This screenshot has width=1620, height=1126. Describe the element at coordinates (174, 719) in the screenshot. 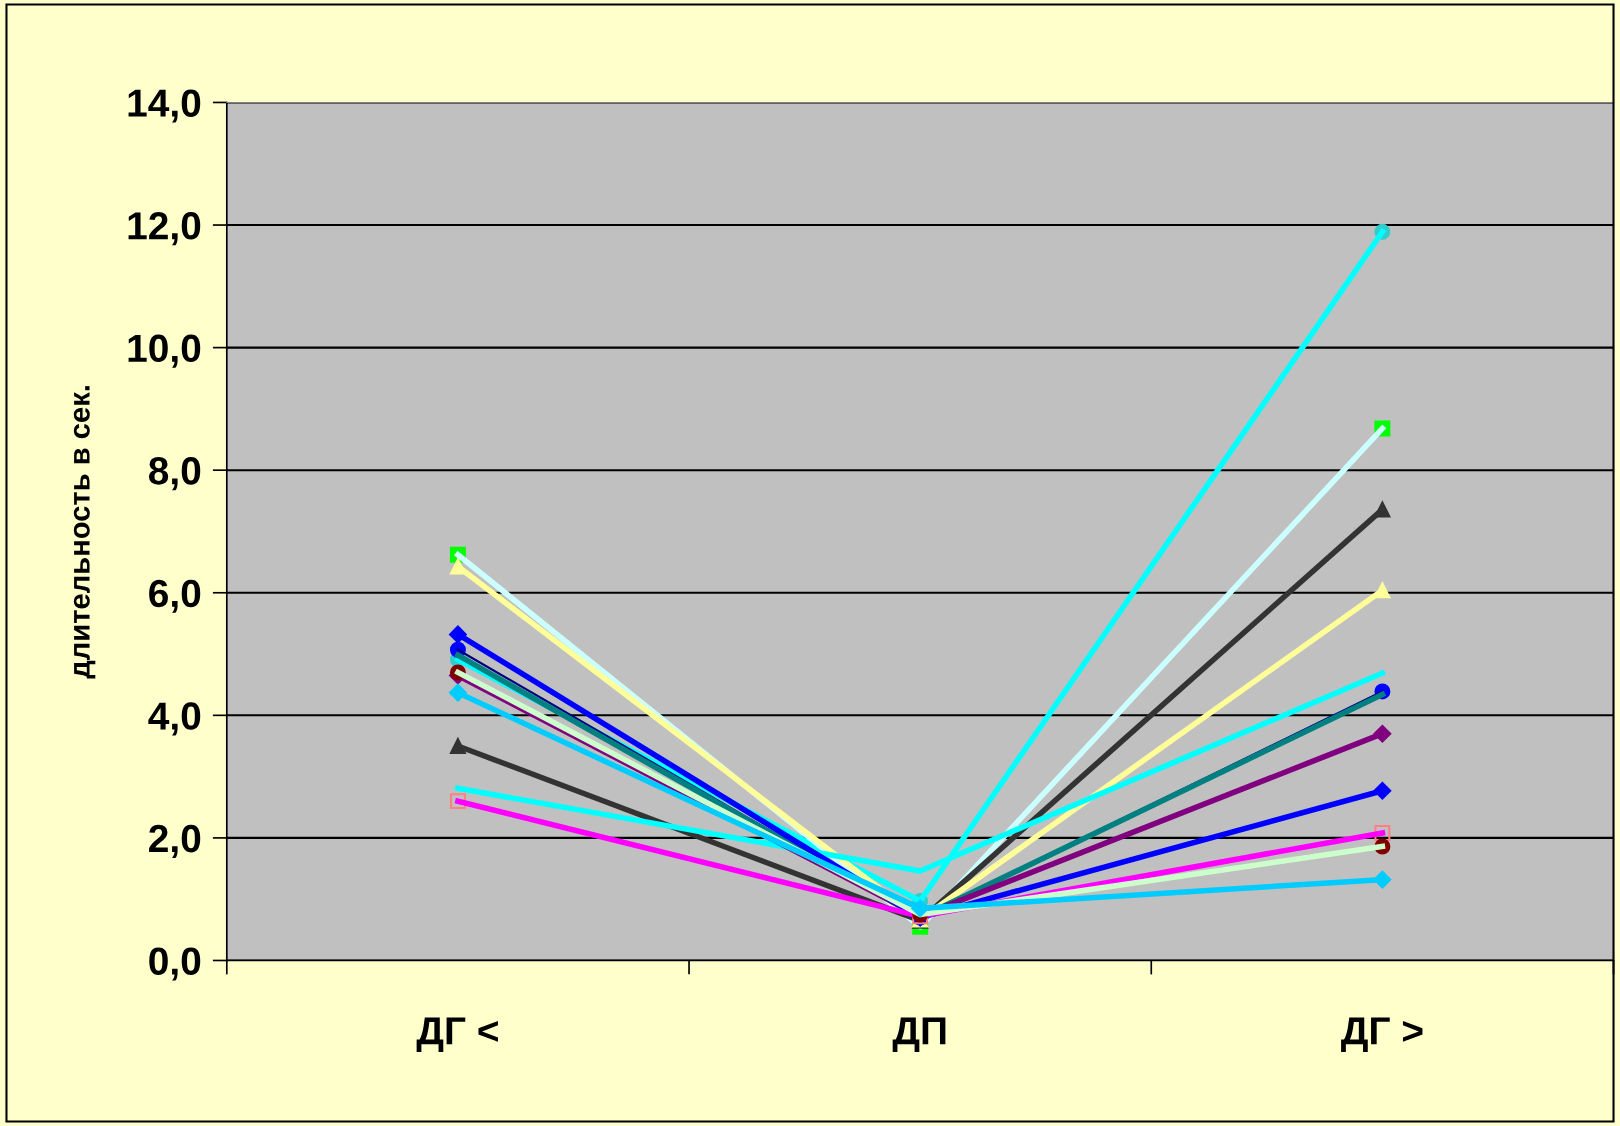

I see `y-tick-label: 4,0` at that location.